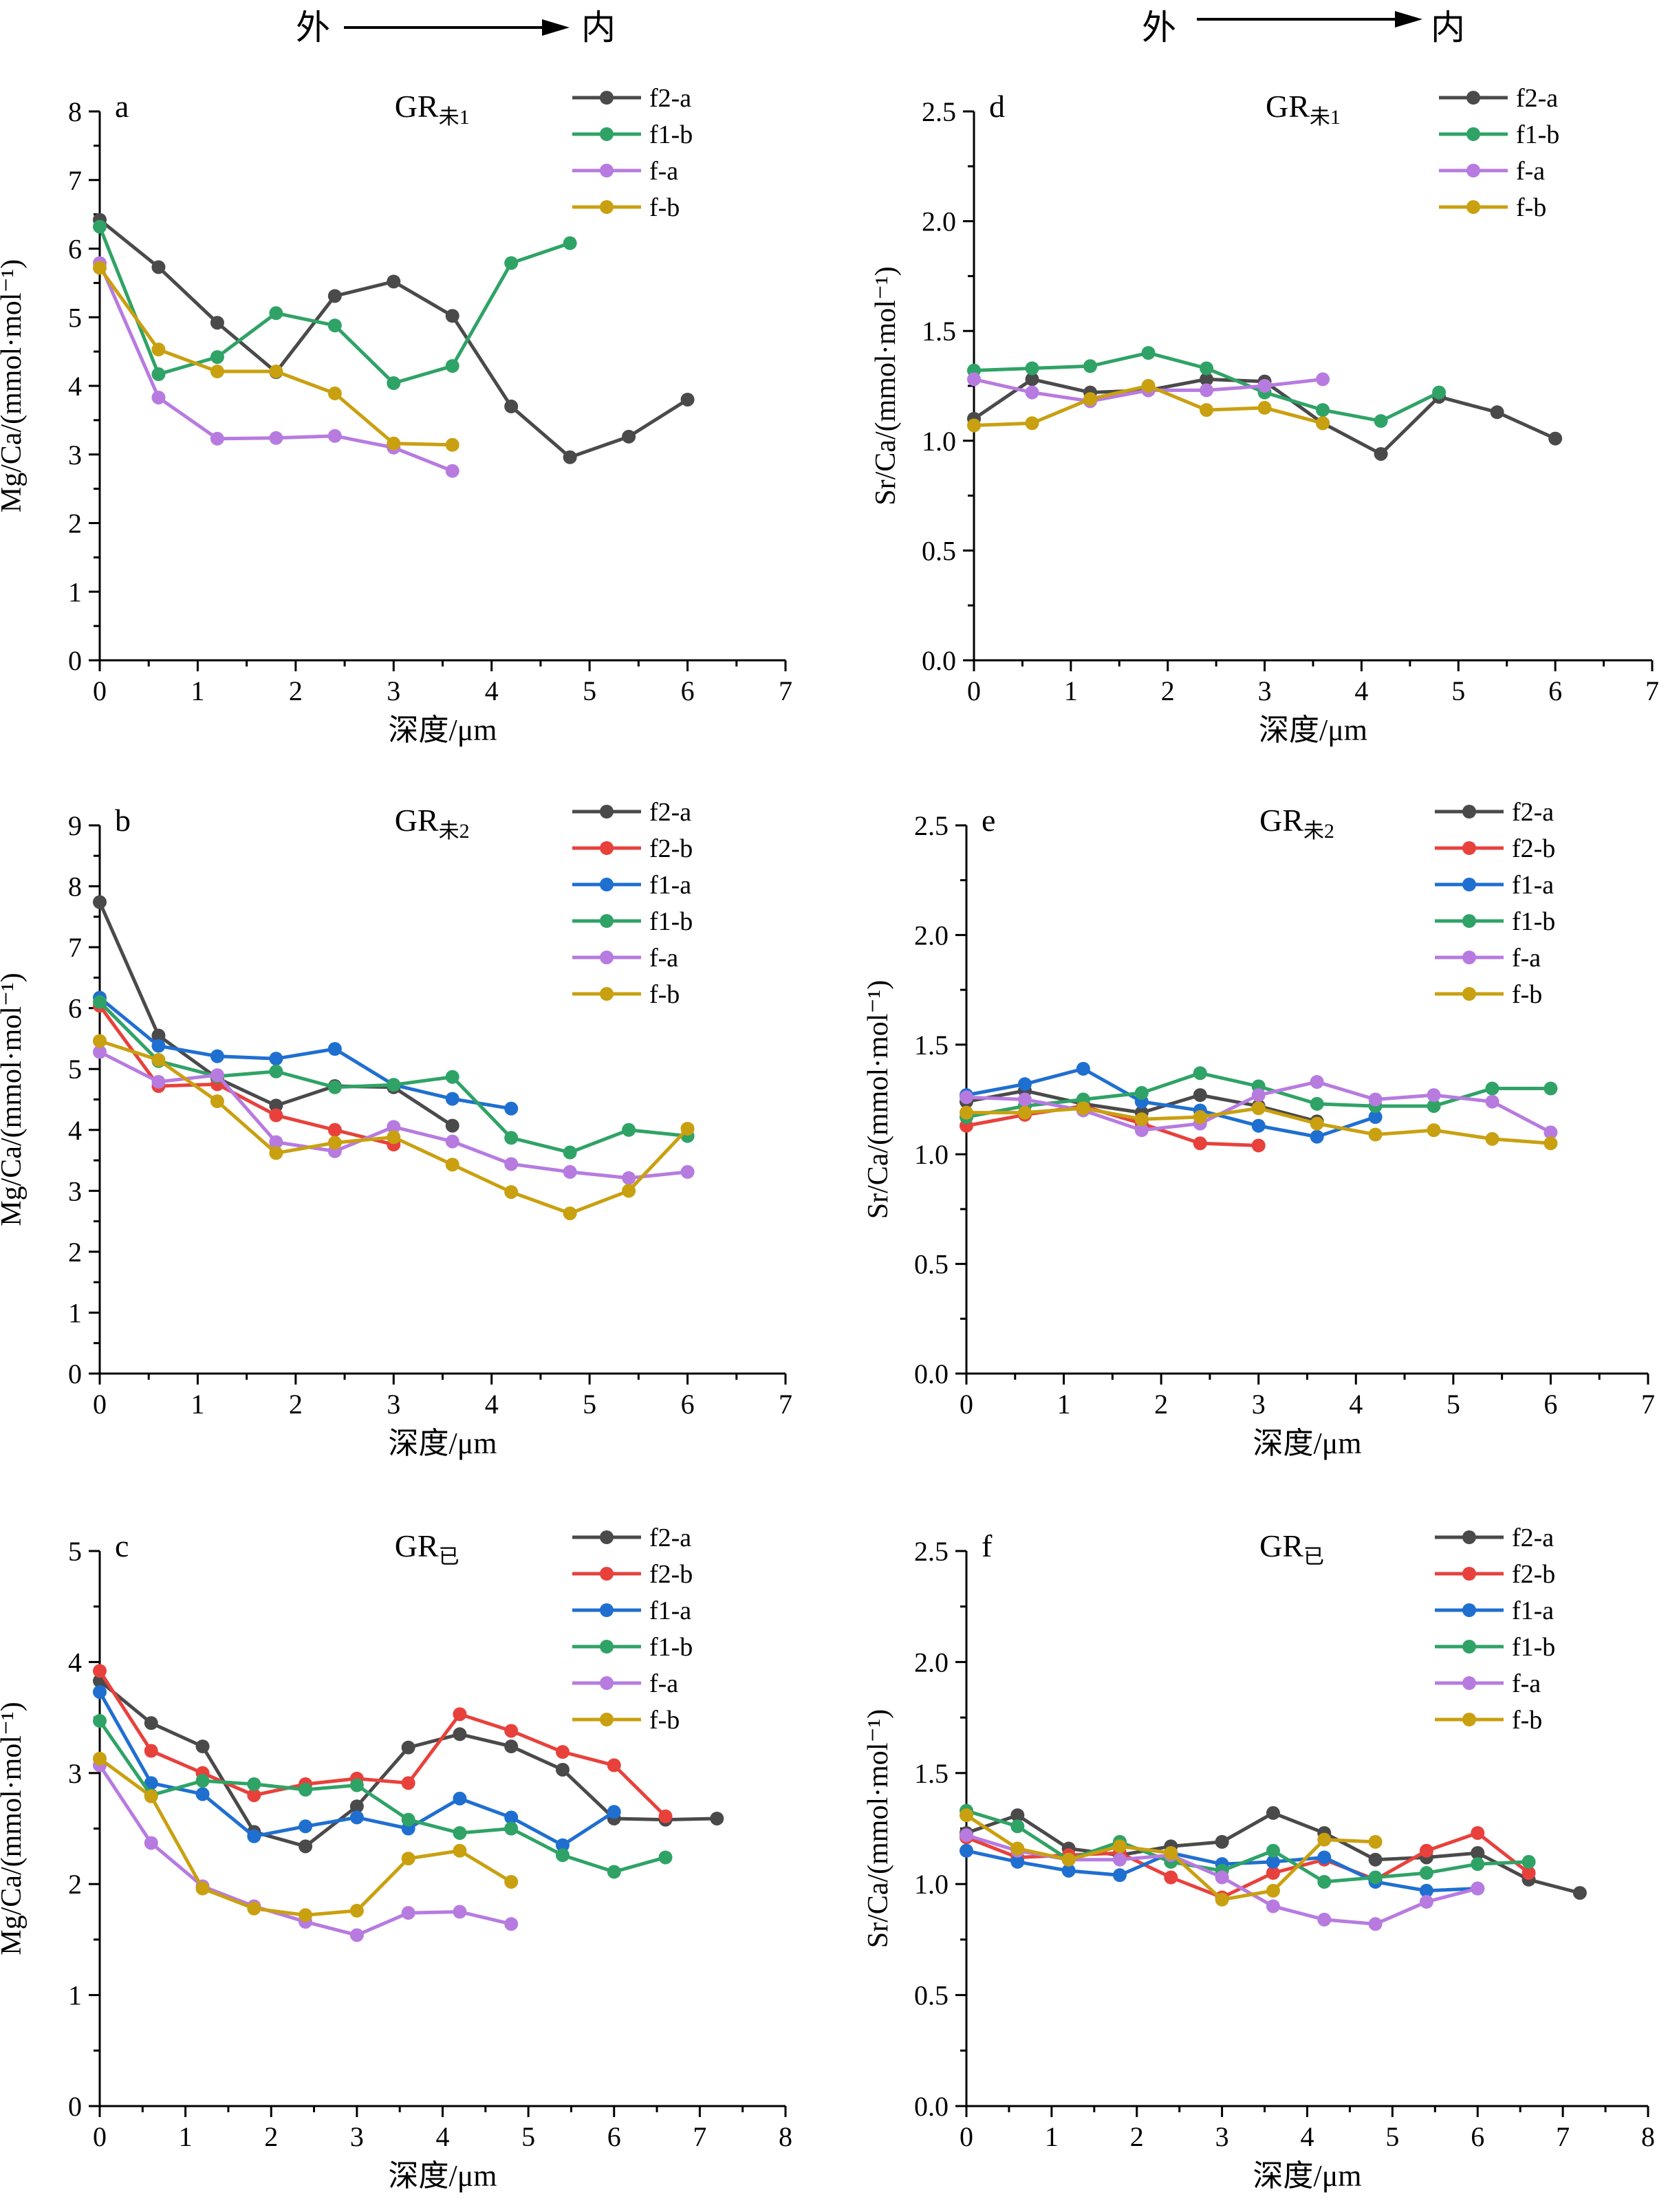 The width and height of the screenshot is (1679, 2212). Describe the element at coordinates (492, 690) in the screenshot. I see `x-tick-label: 4` at that location.